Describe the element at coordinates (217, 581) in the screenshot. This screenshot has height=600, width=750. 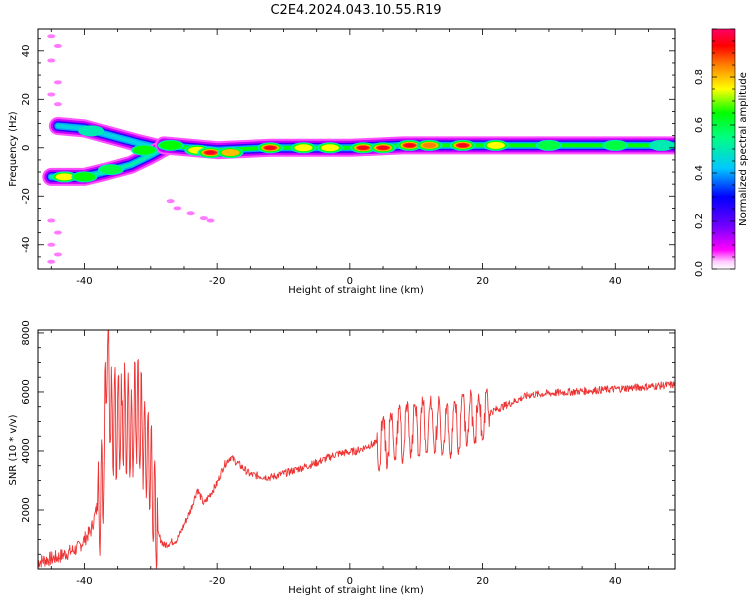
I see `snr-x-tick-label: -20` at that location.